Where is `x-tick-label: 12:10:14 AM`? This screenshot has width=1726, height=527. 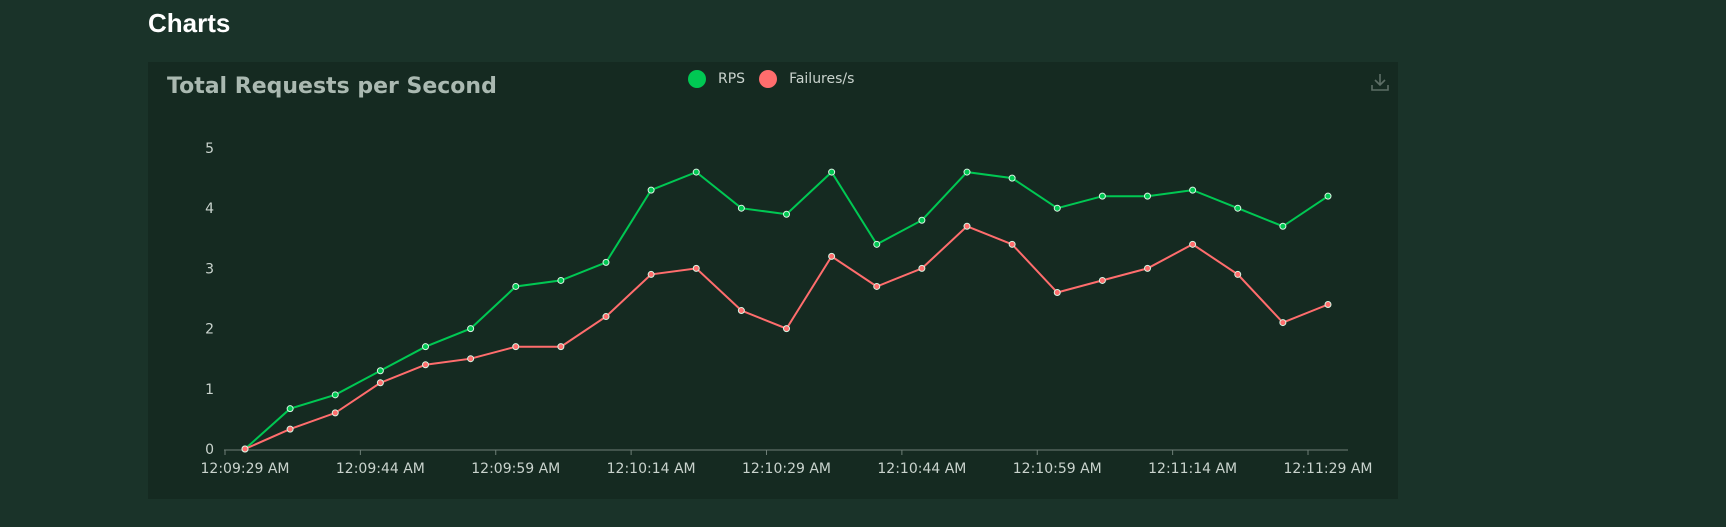
x-tick-label: 12:10:14 AM is located at coordinates (651, 469).